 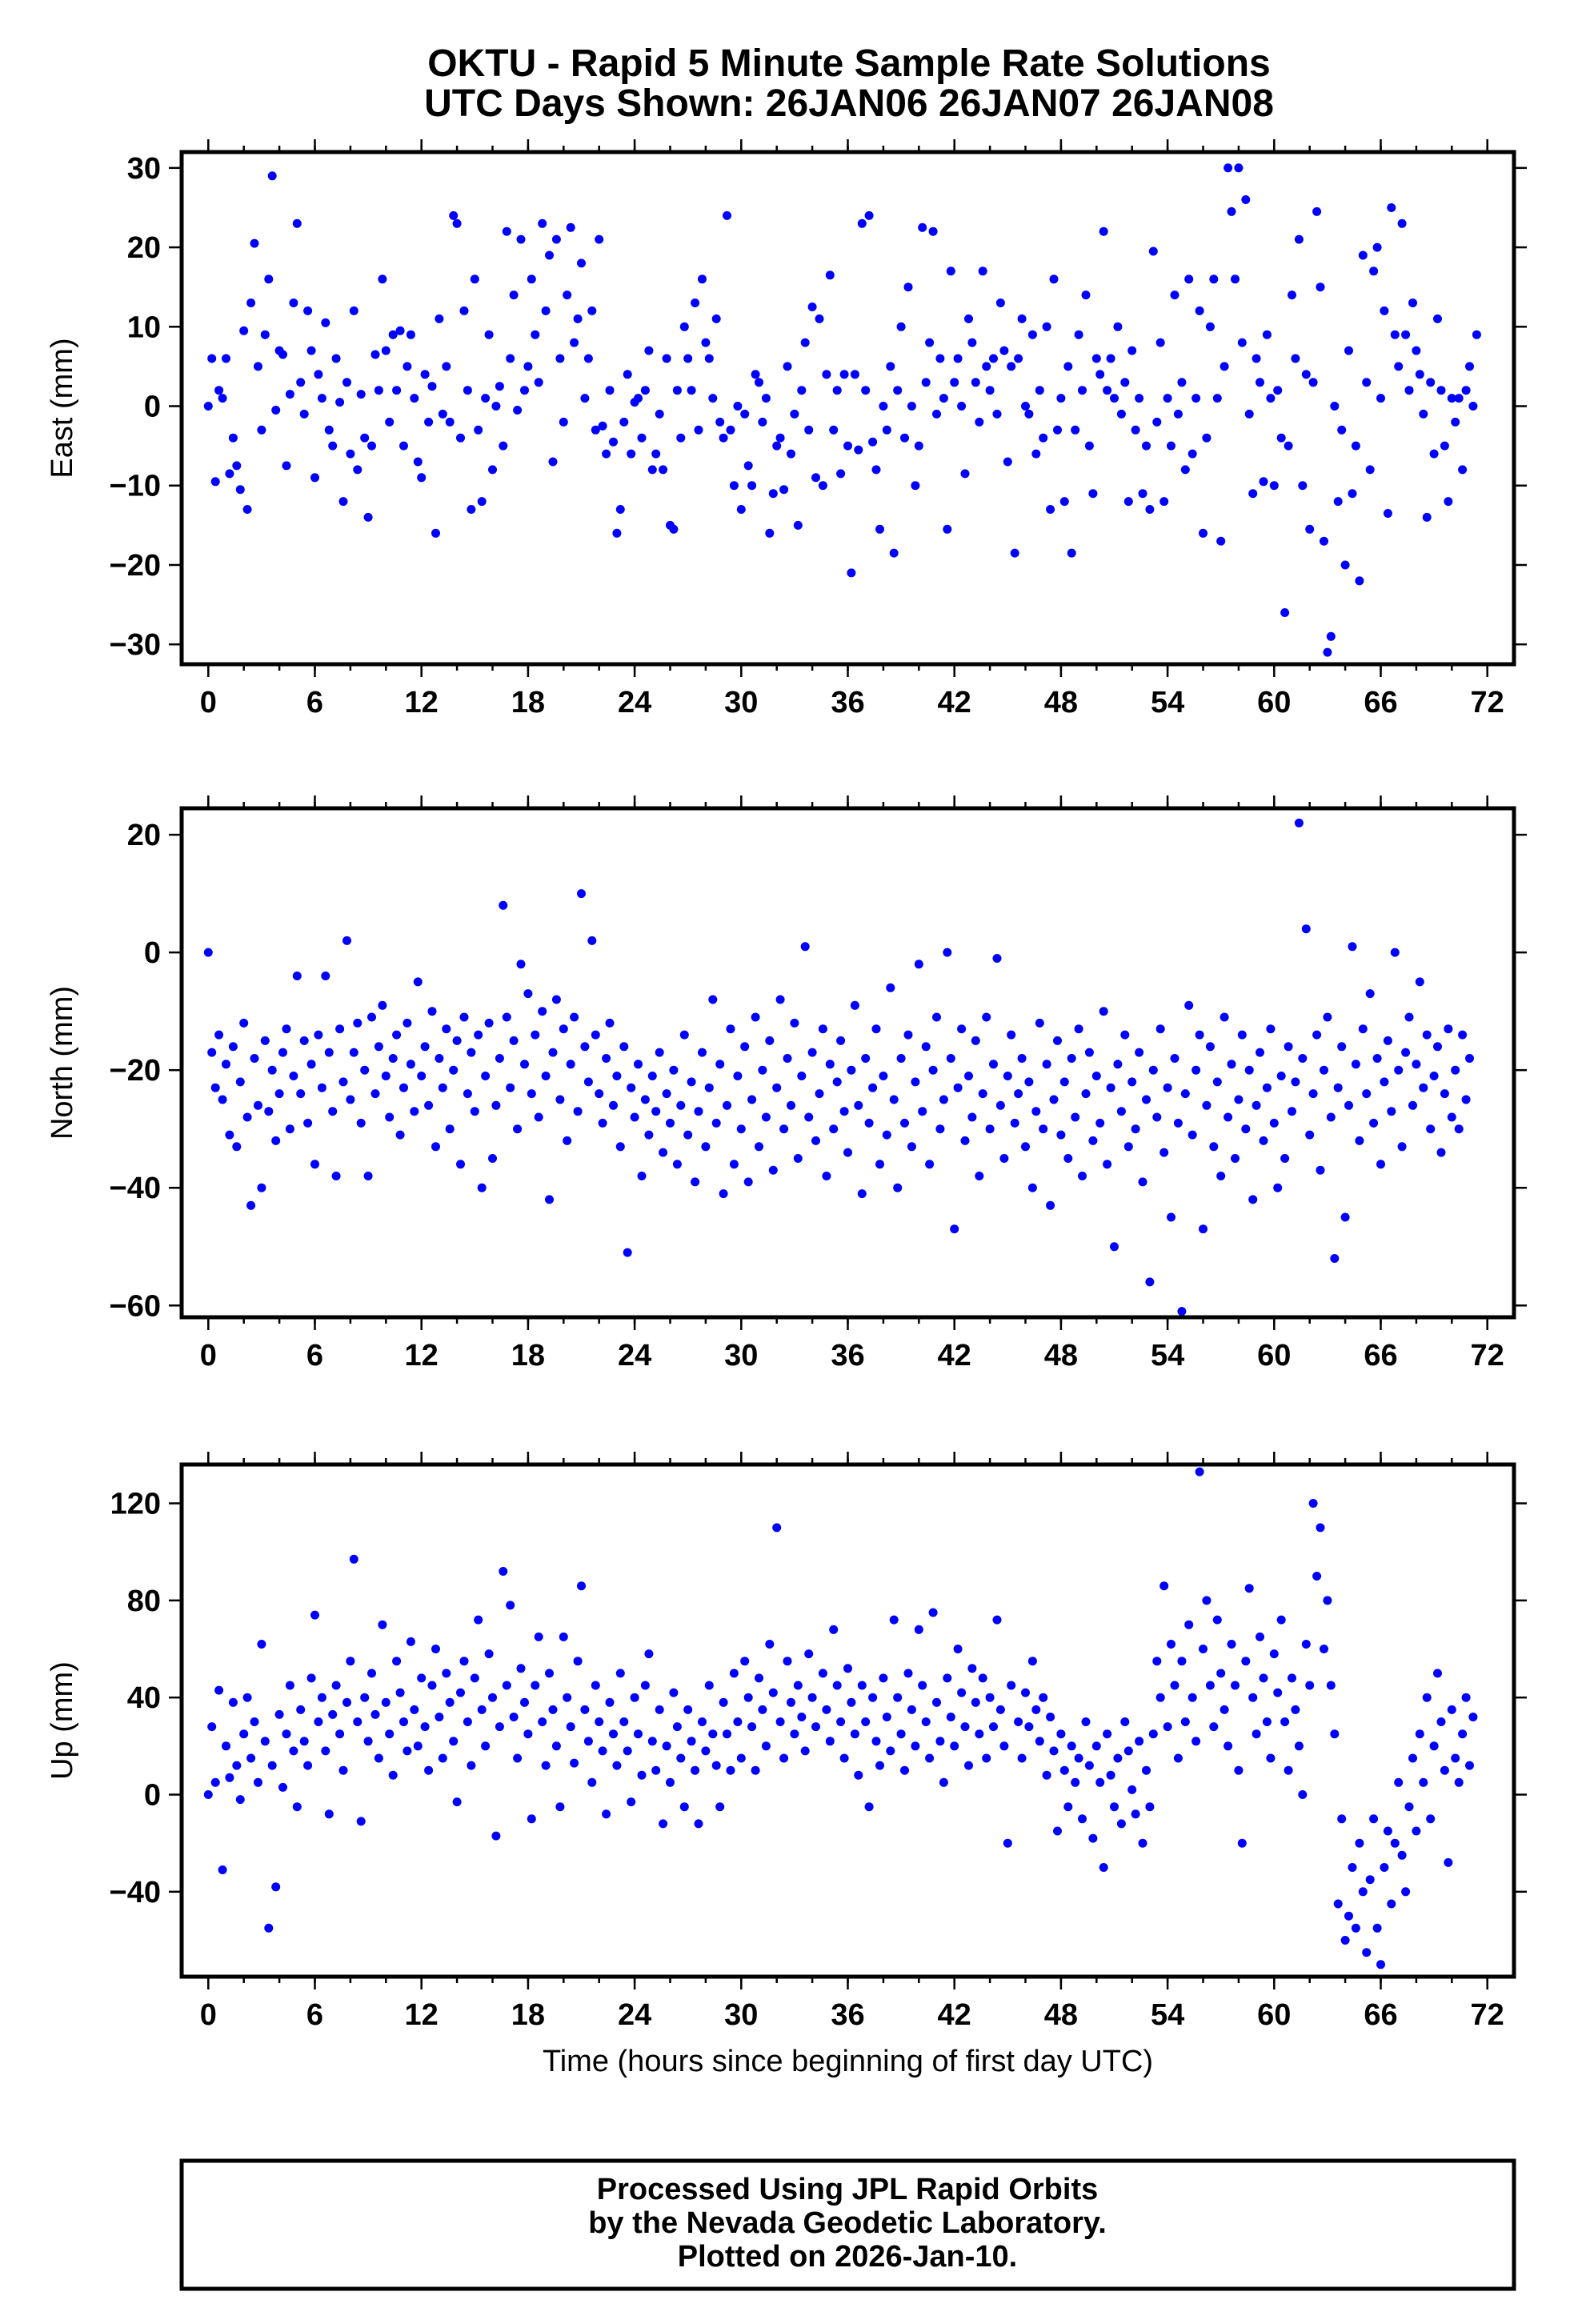 What do you see at coordinates (144, 248) in the screenshot?
I see `east-y-tick-label: 20` at bounding box center [144, 248].